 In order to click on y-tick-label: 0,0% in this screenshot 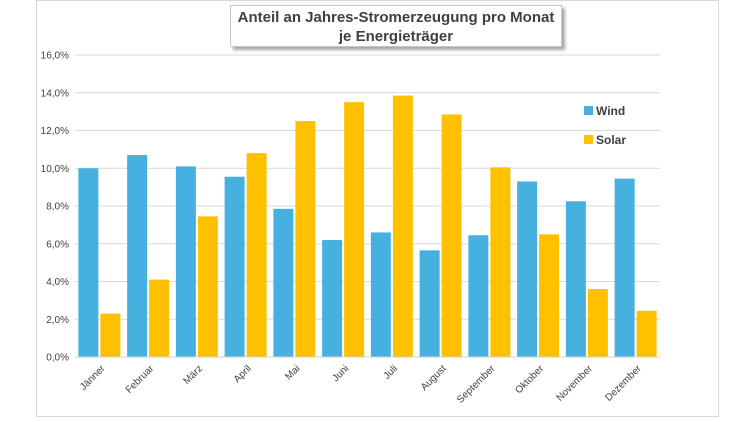, I will do `click(57, 358)`.